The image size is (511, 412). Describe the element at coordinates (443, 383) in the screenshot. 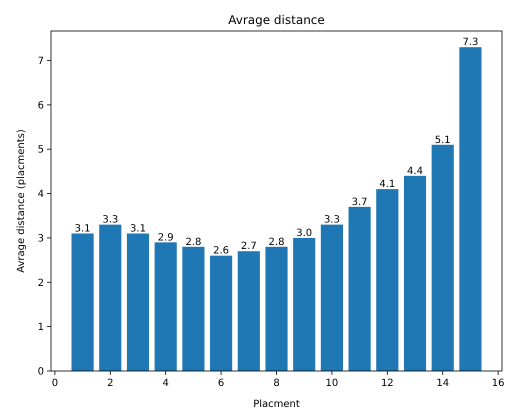

I see `x-tick-label: 14` at that location.